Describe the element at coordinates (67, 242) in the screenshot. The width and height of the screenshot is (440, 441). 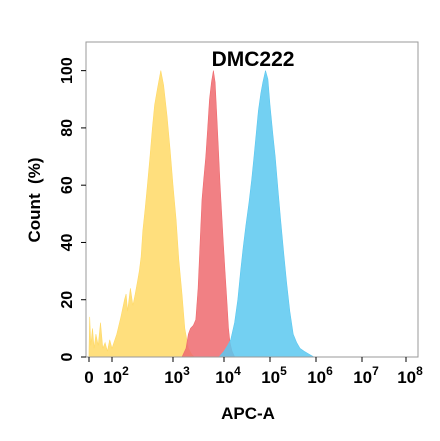
I see `y-tick-label: 40` at that location.